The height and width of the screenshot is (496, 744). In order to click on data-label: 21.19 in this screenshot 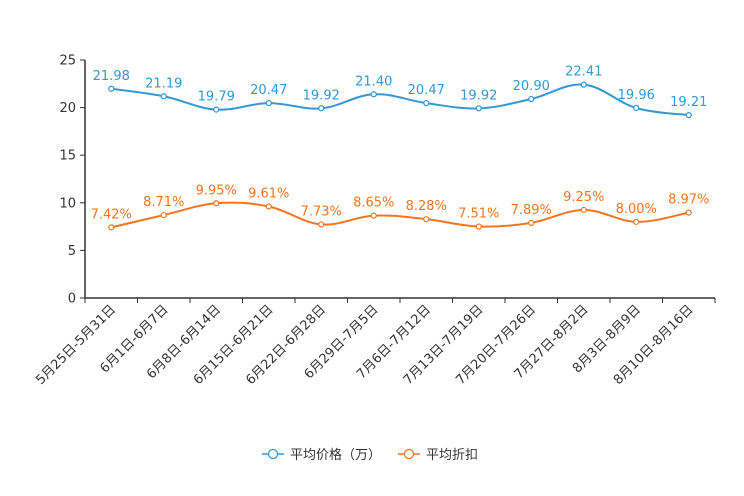, I will do `click(163, 83)`.